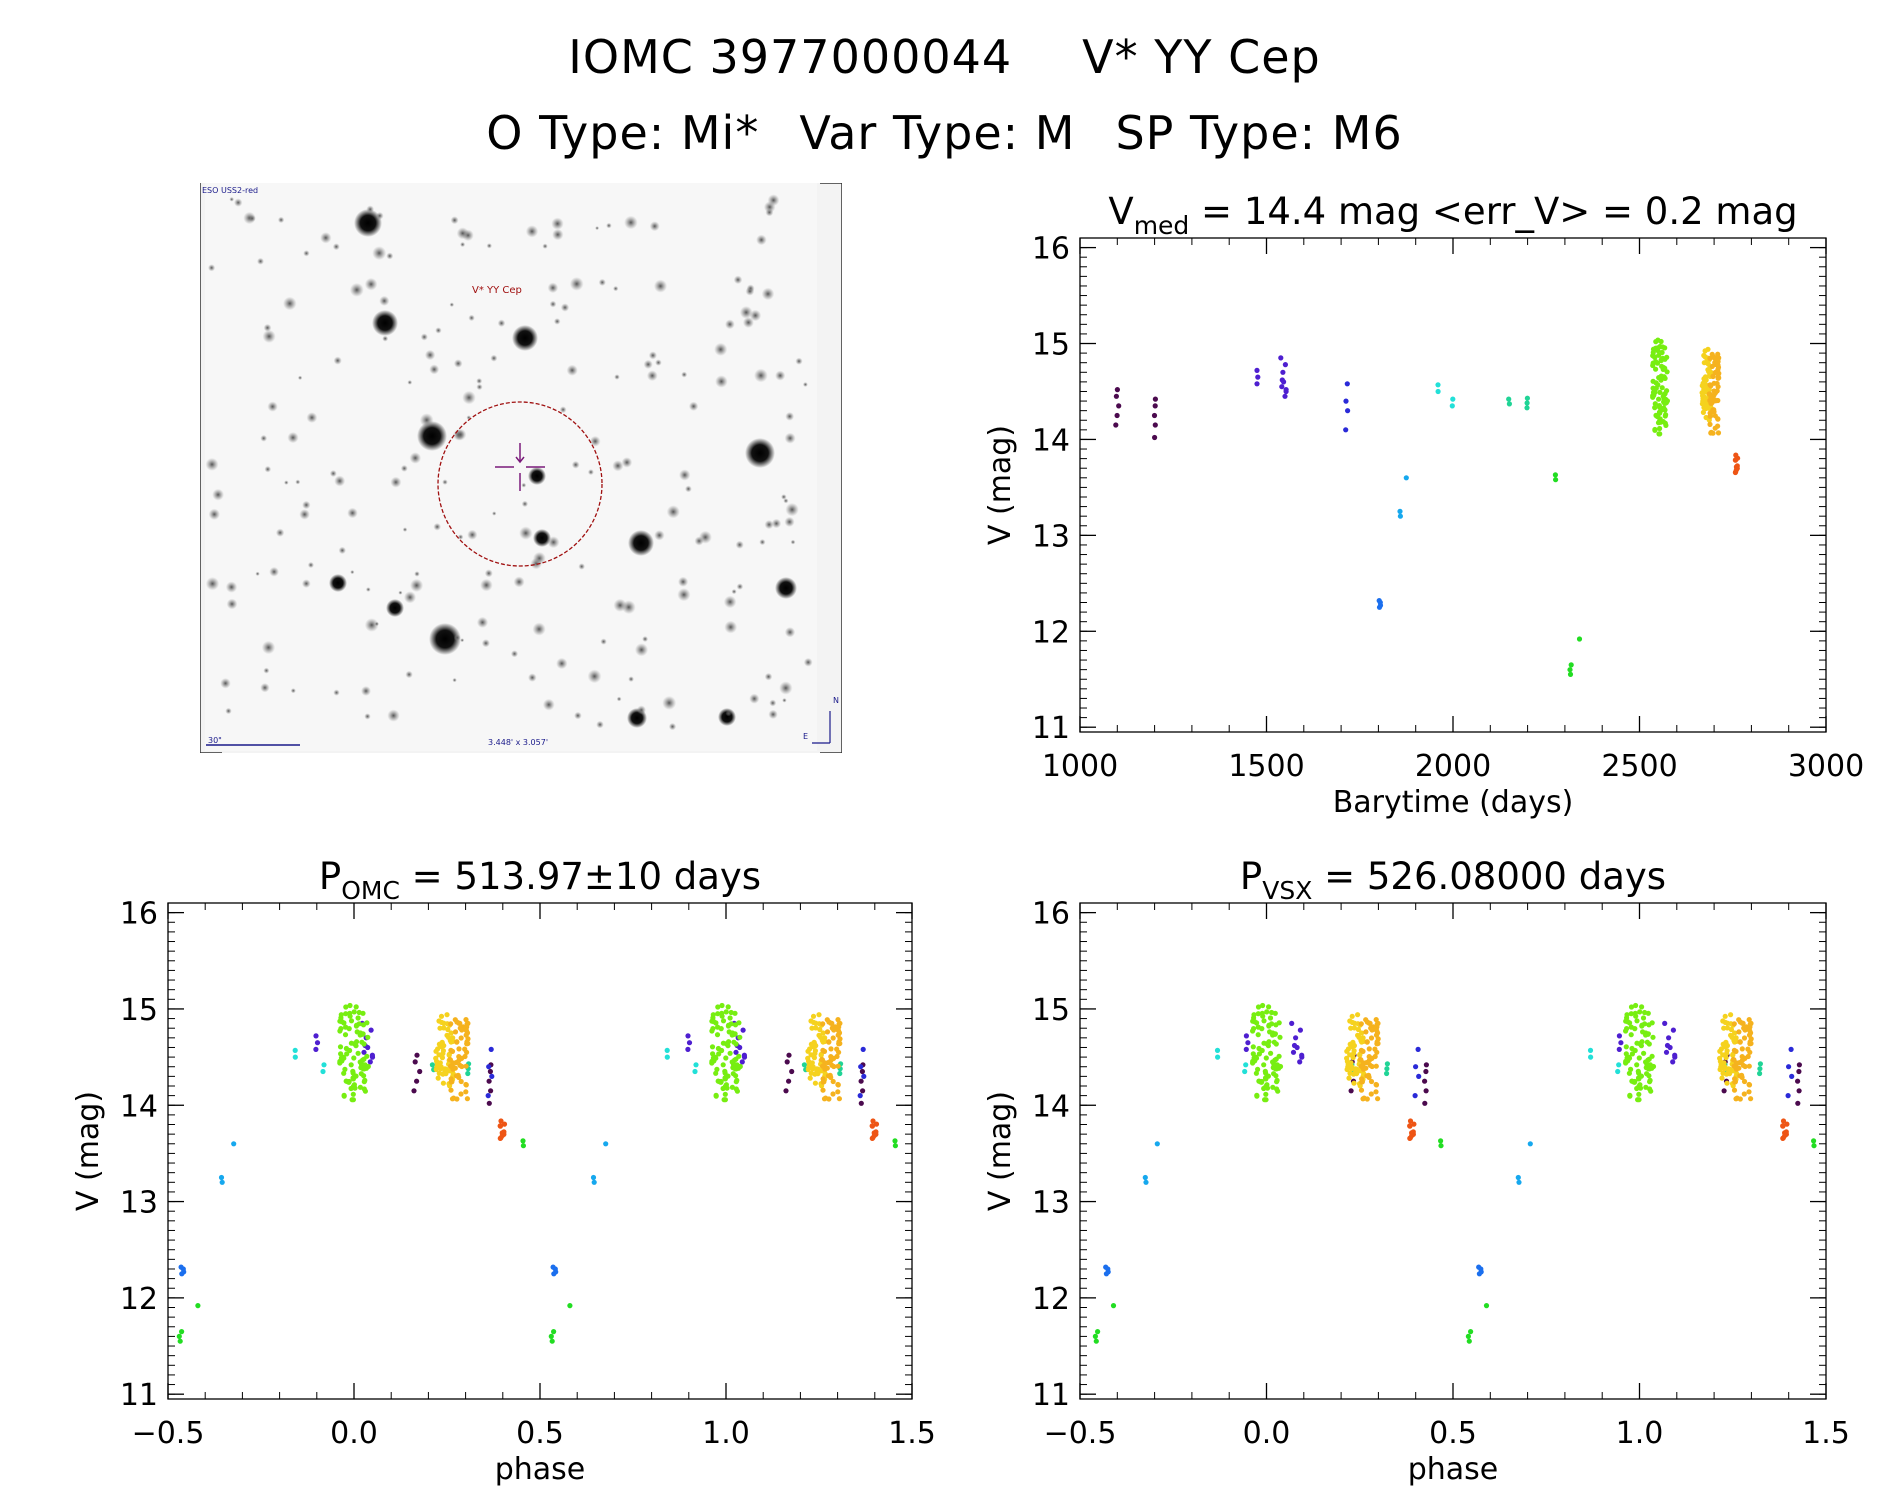  What do you see at coordinates (1453, 1433) in the screenshot?
I see `x-tick-label: 0.5` at bounding box center [1453, 1433].